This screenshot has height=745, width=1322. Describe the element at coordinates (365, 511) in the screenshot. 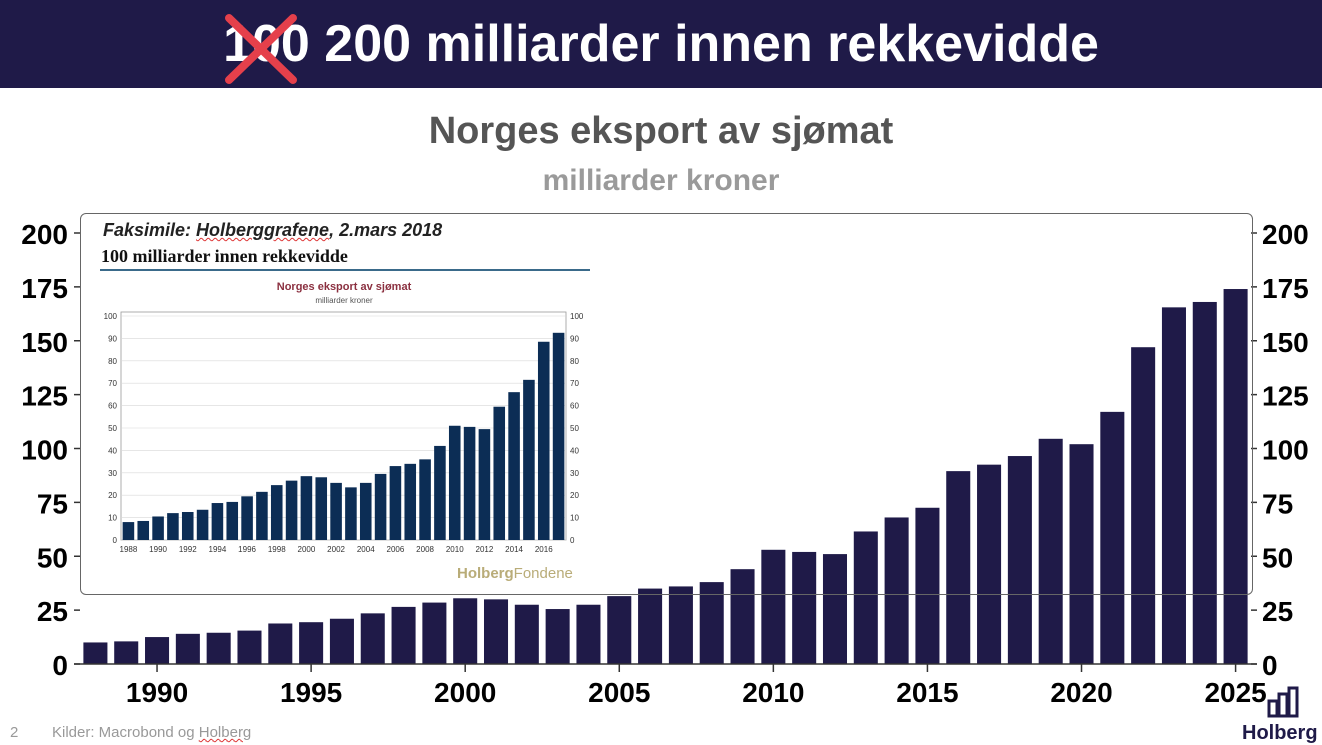

I see `inset-bar-2004` at that location.